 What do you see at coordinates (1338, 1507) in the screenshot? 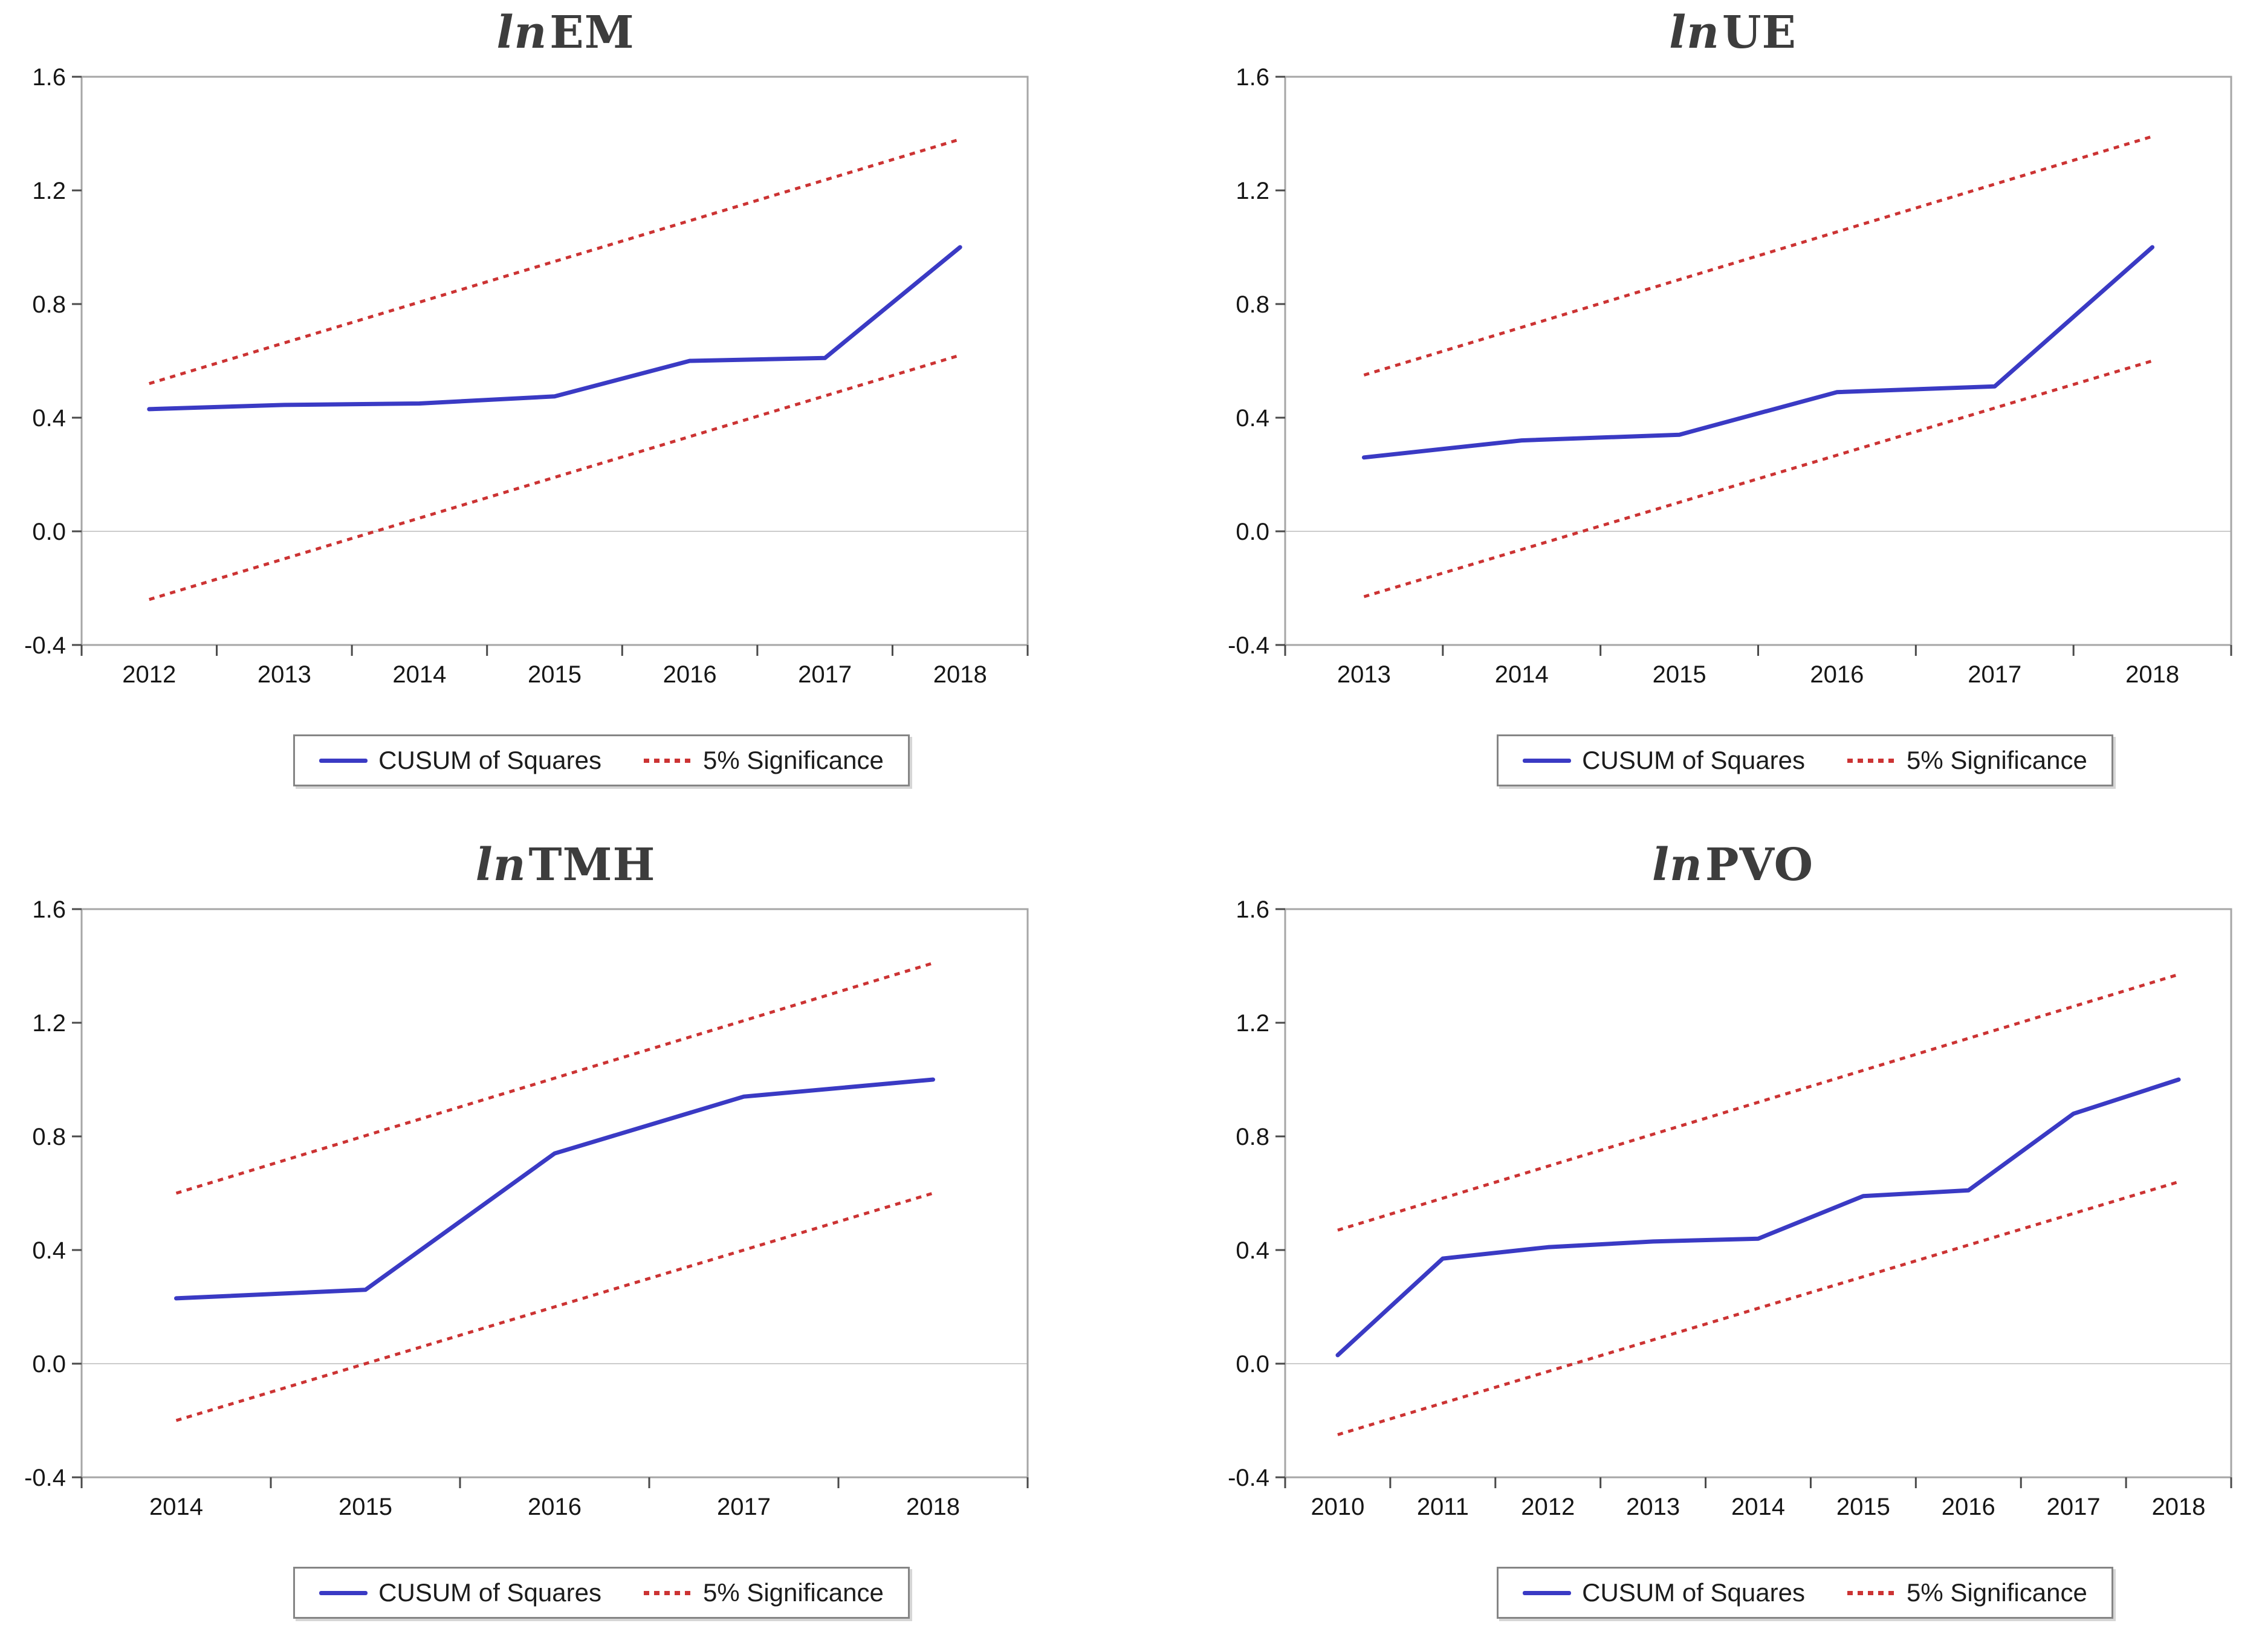
I see `svg-text: 2010` at bounding box center [1338, 1507].